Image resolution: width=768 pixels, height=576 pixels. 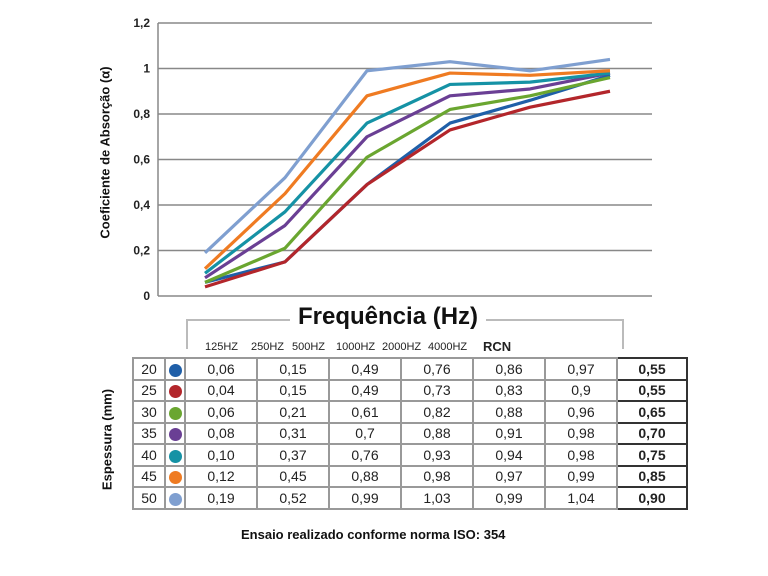 What do you see at coordinates (141, 251) in the screenshot?
I see `y-tick-label: 0,2` at bounding box center [141, 251].